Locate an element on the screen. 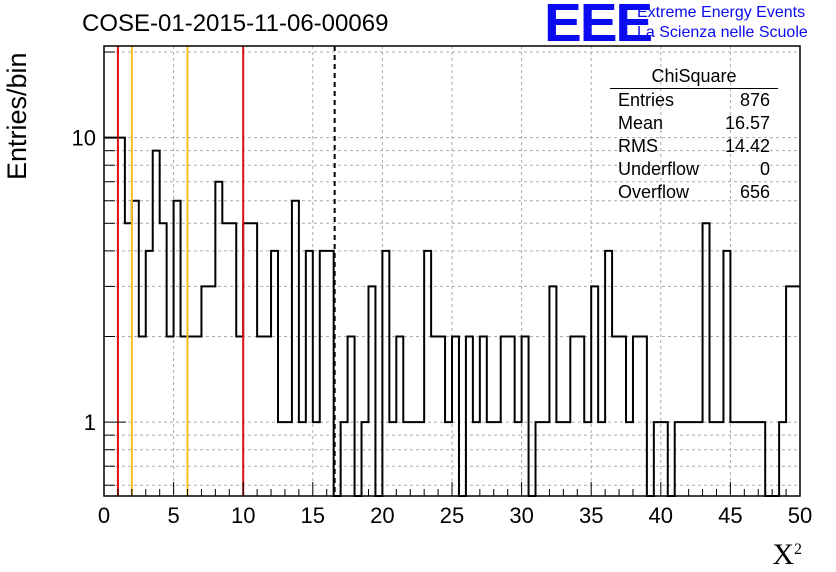 This screenshot has width=836, height=572. stats-row-underflow: Underflow 0 is located at coordinates (694, 169).